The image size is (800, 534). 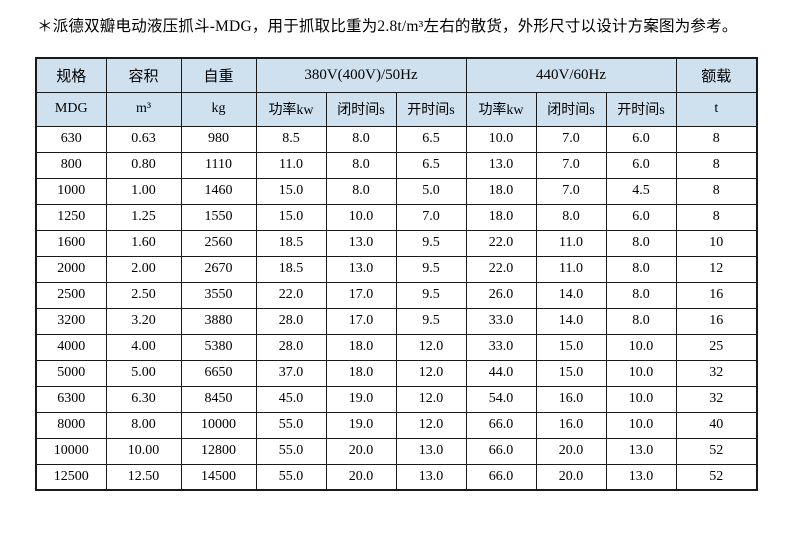 What do you see at coordinates (218, 243) in the screenshot?
I see `table-cell: 2560` at bounding box center [218, 243].